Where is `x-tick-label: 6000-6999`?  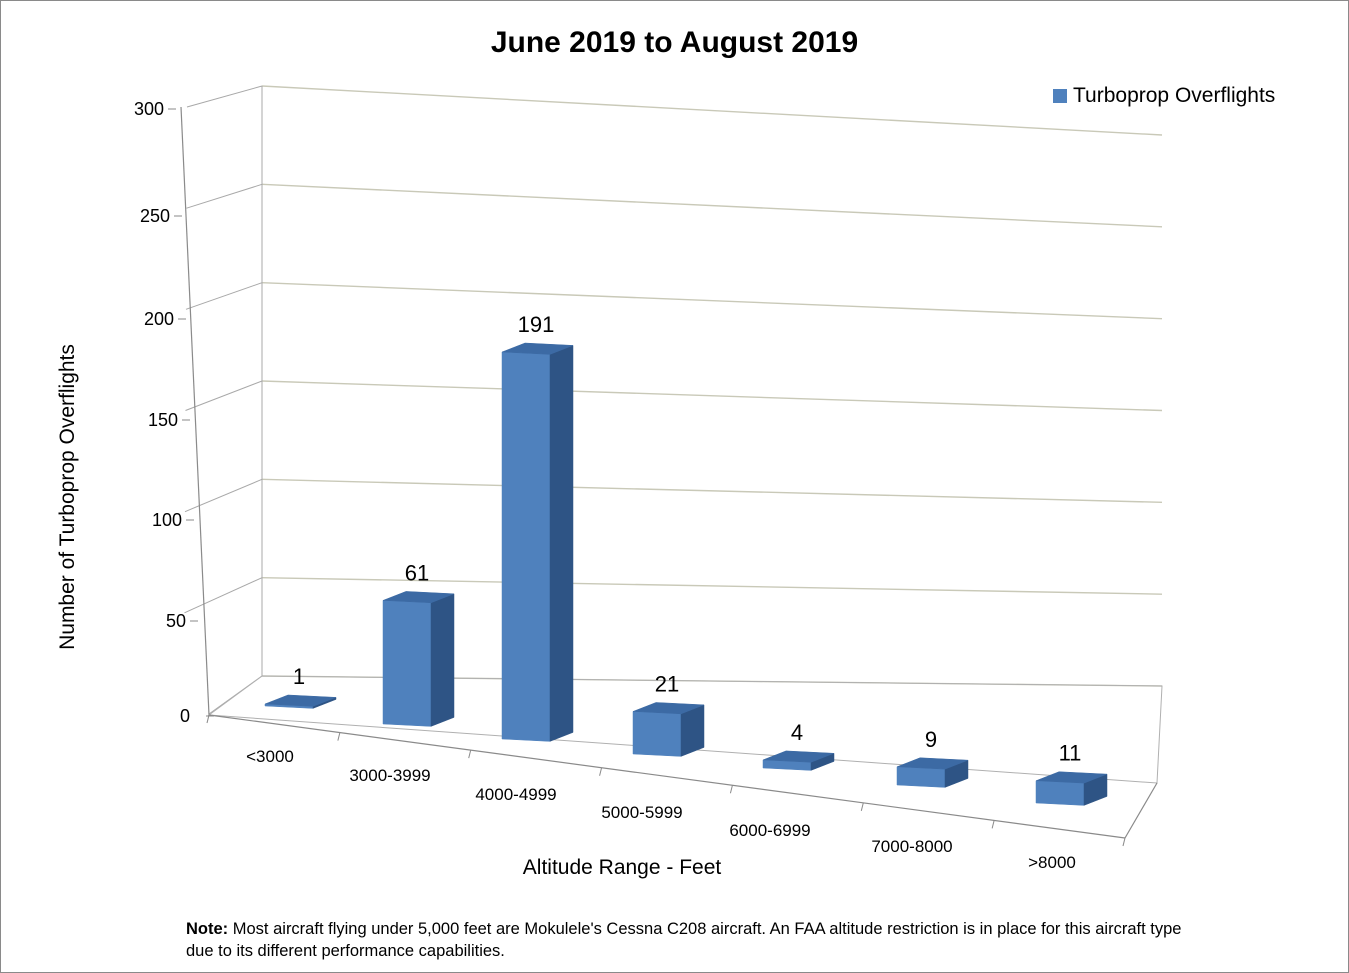
x-tick-label: 6000-6999 is located at coordinates (769, 830).